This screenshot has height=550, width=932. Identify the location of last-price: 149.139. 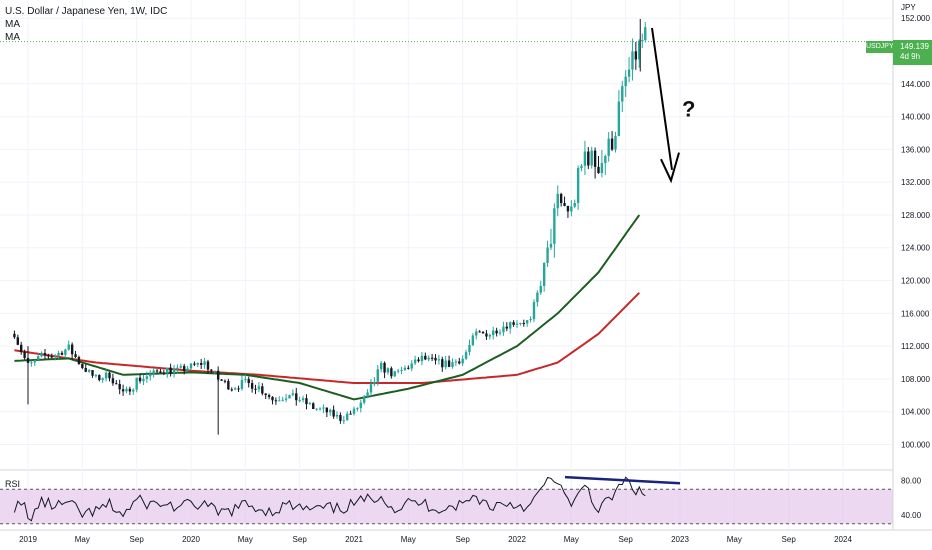
(914, 46).